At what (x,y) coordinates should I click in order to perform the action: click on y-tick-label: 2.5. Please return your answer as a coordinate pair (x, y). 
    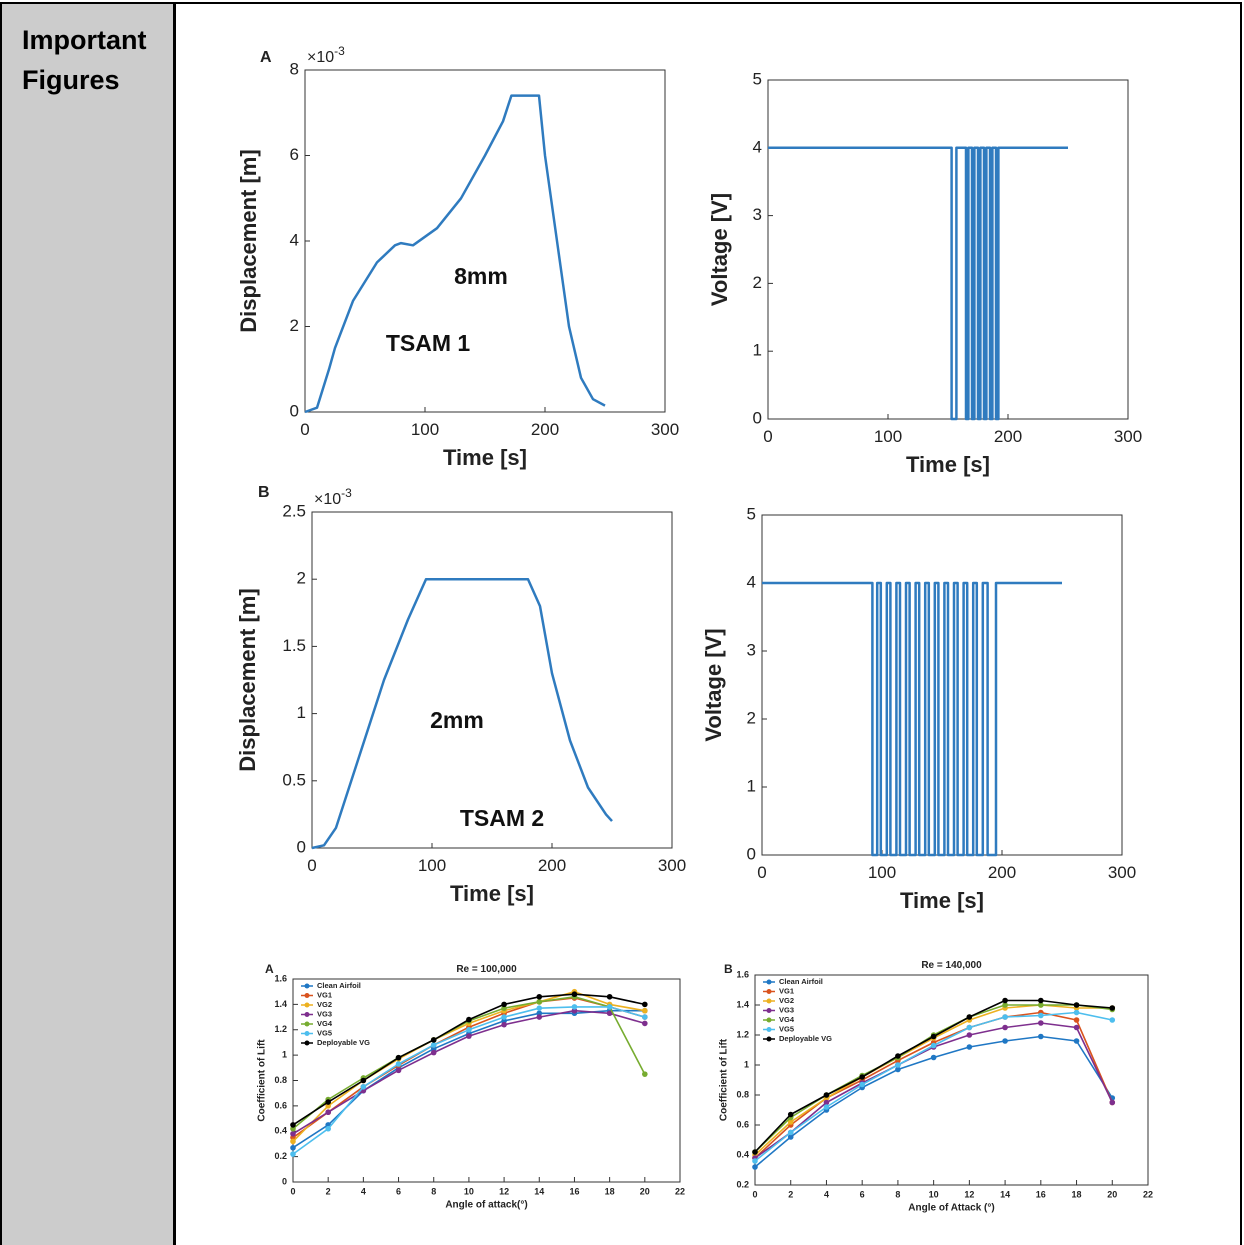
    Looking at the image, I should click on (294, 510).